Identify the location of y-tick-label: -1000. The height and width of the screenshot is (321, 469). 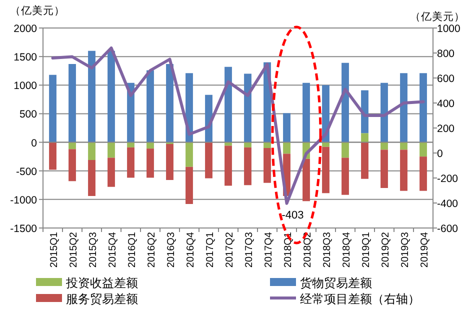
(24, 200).